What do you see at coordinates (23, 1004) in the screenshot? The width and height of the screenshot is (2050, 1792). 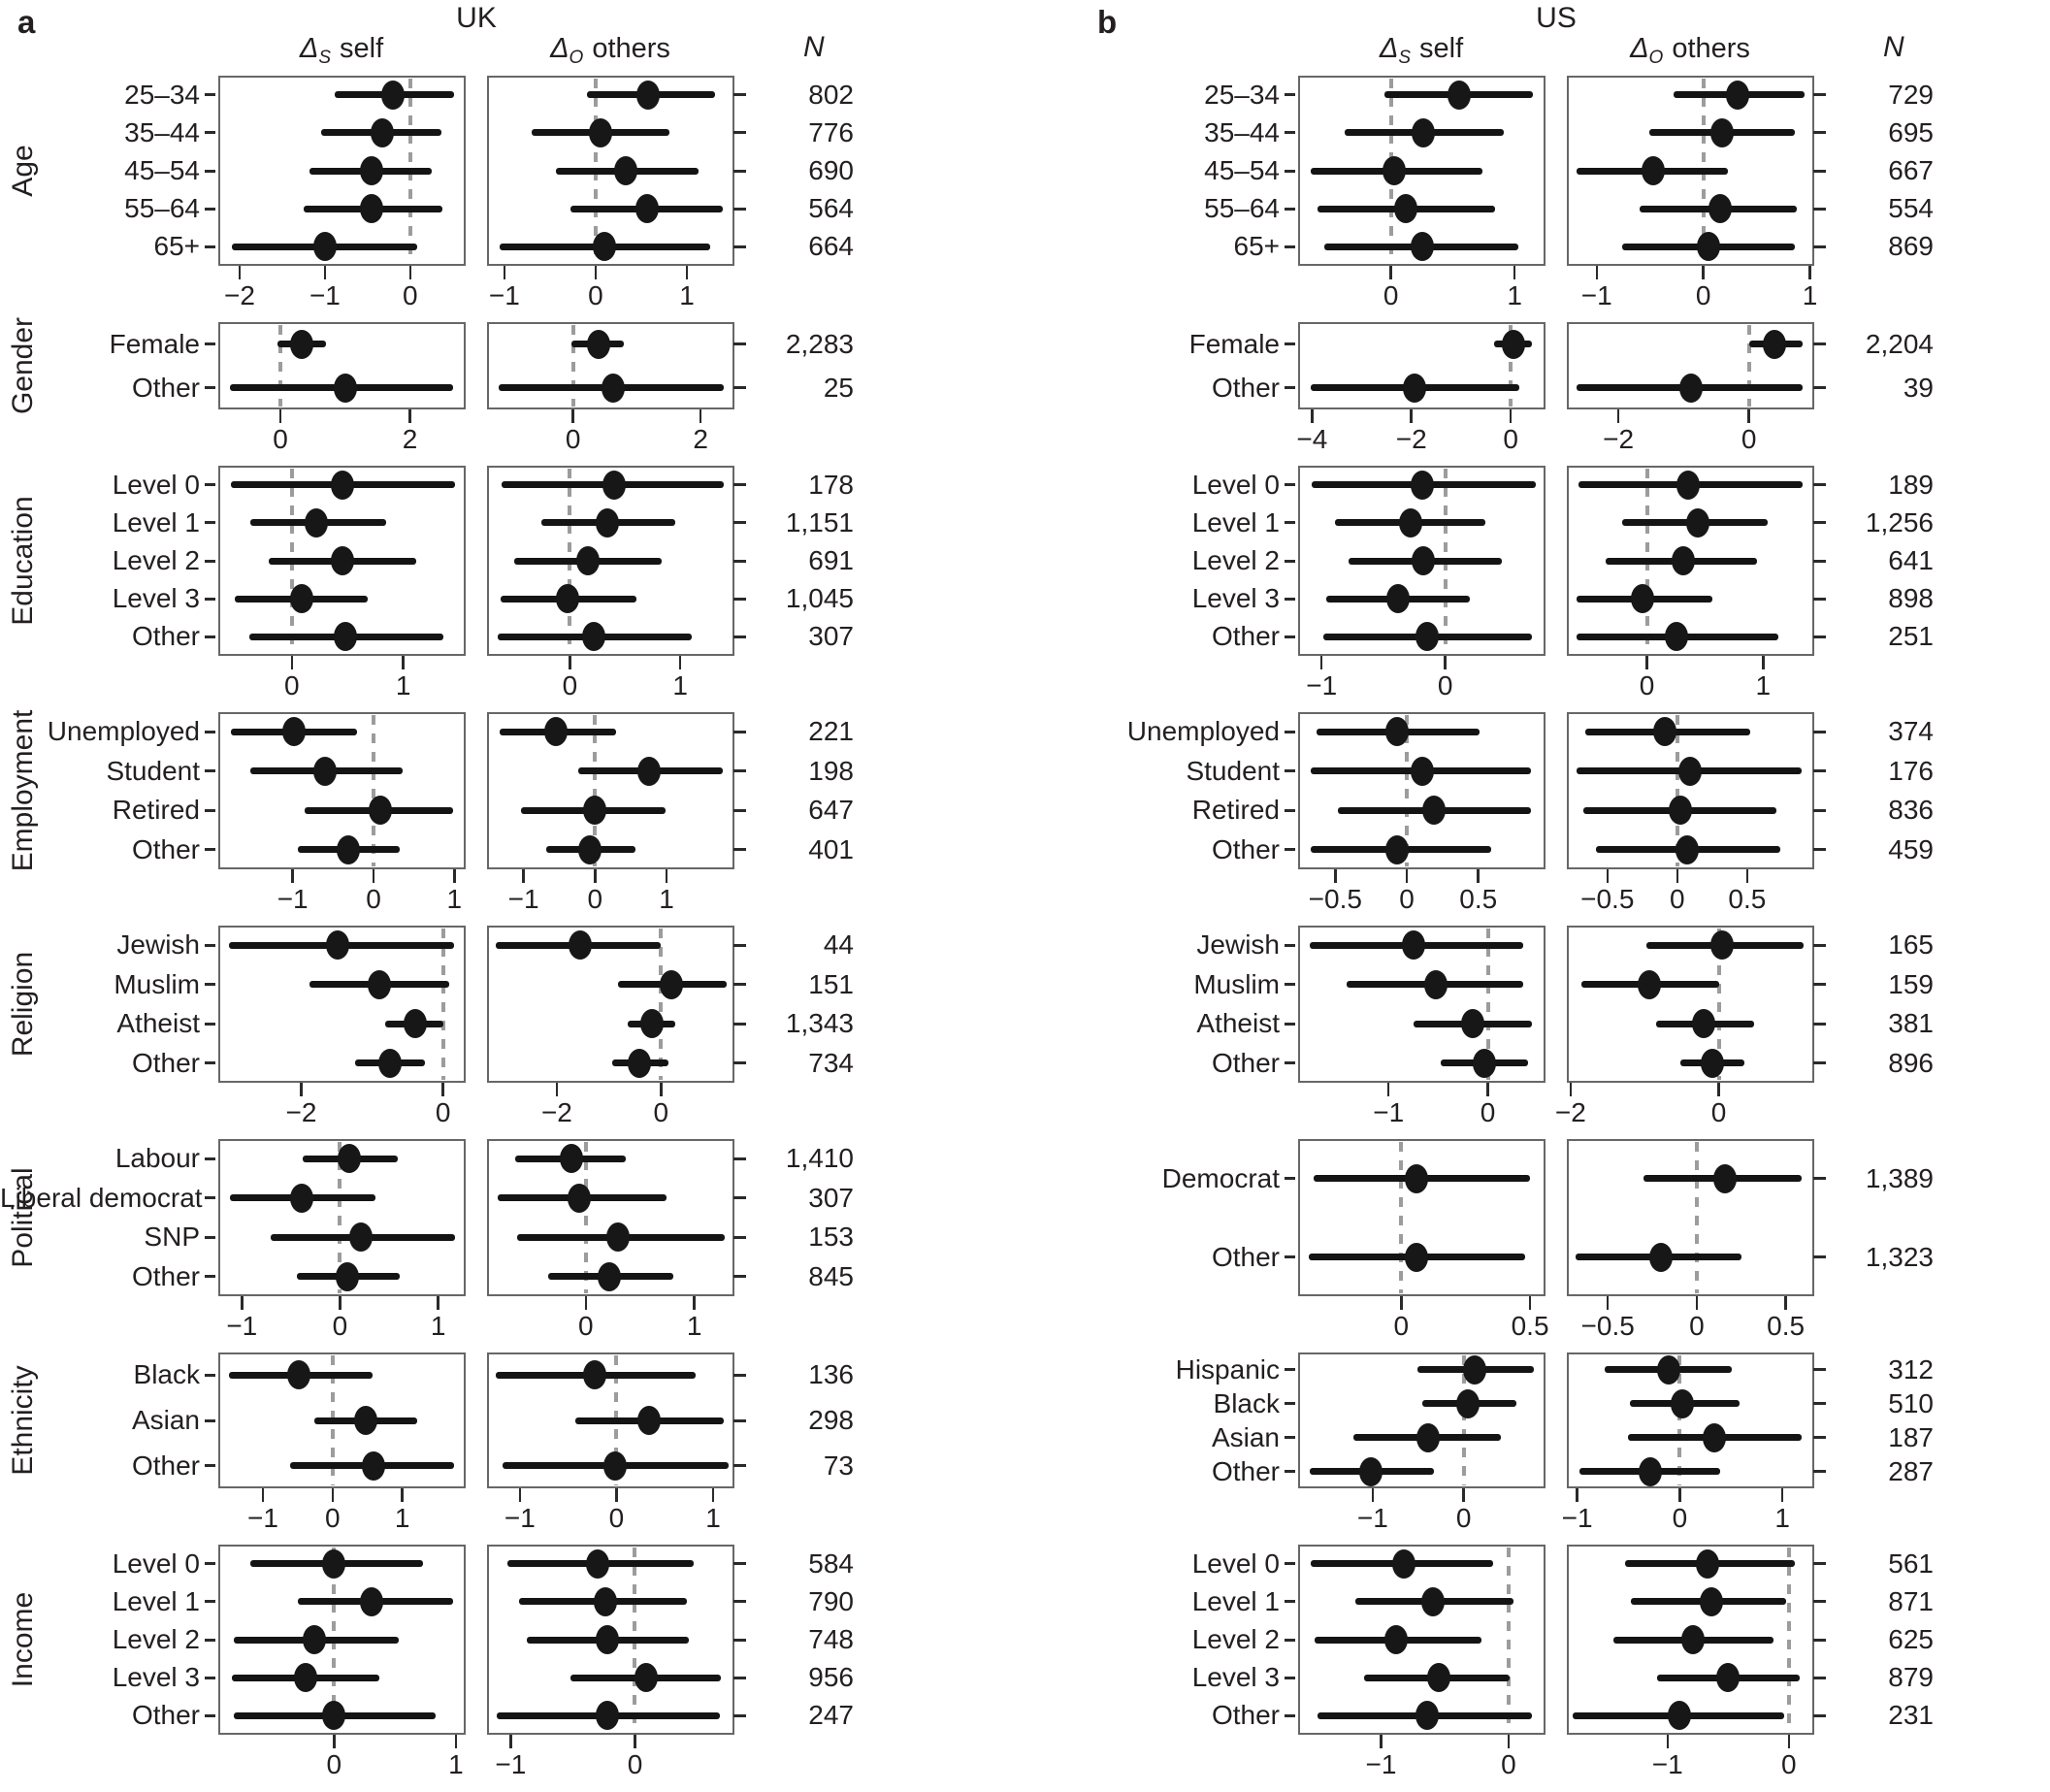 I see `group-label-religion: Religion` at bounding box center [23, 1004].